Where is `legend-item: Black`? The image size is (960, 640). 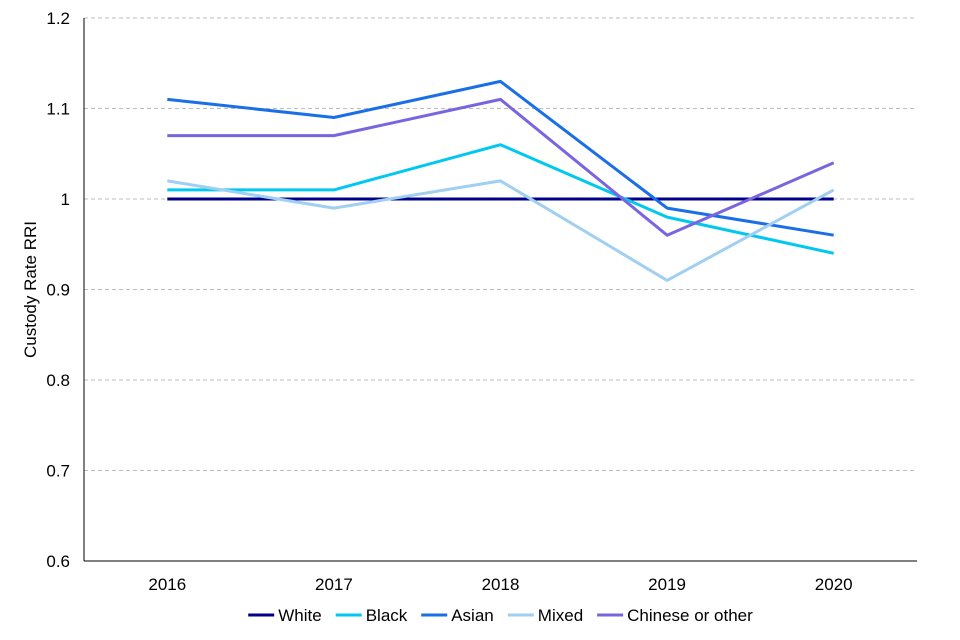
legend-item: Black is located at coordinates (371, 615).